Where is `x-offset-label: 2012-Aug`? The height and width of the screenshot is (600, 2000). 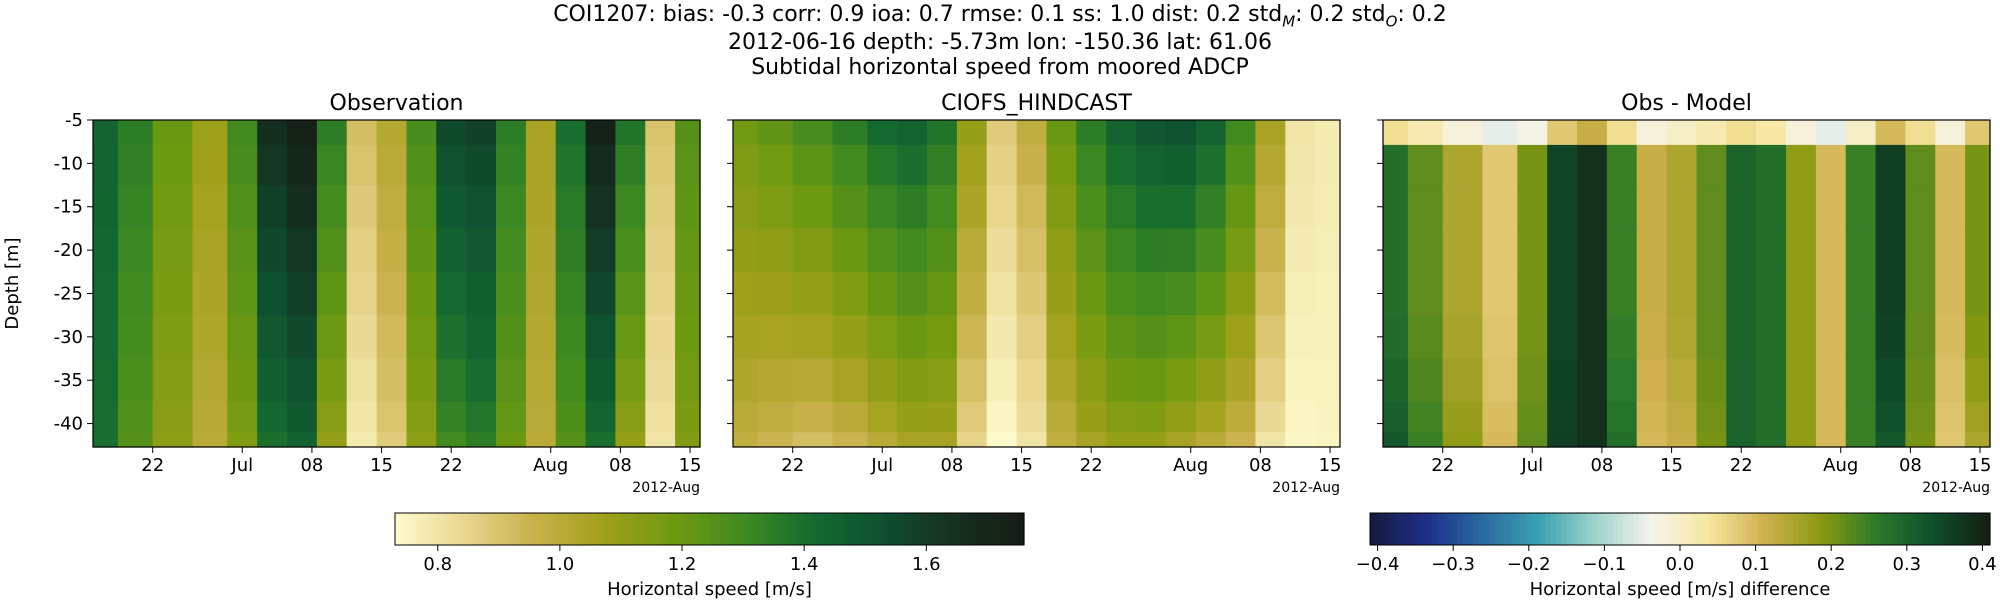
x-offset-label: 2012-Aug is located at coordinates (1306, 488).